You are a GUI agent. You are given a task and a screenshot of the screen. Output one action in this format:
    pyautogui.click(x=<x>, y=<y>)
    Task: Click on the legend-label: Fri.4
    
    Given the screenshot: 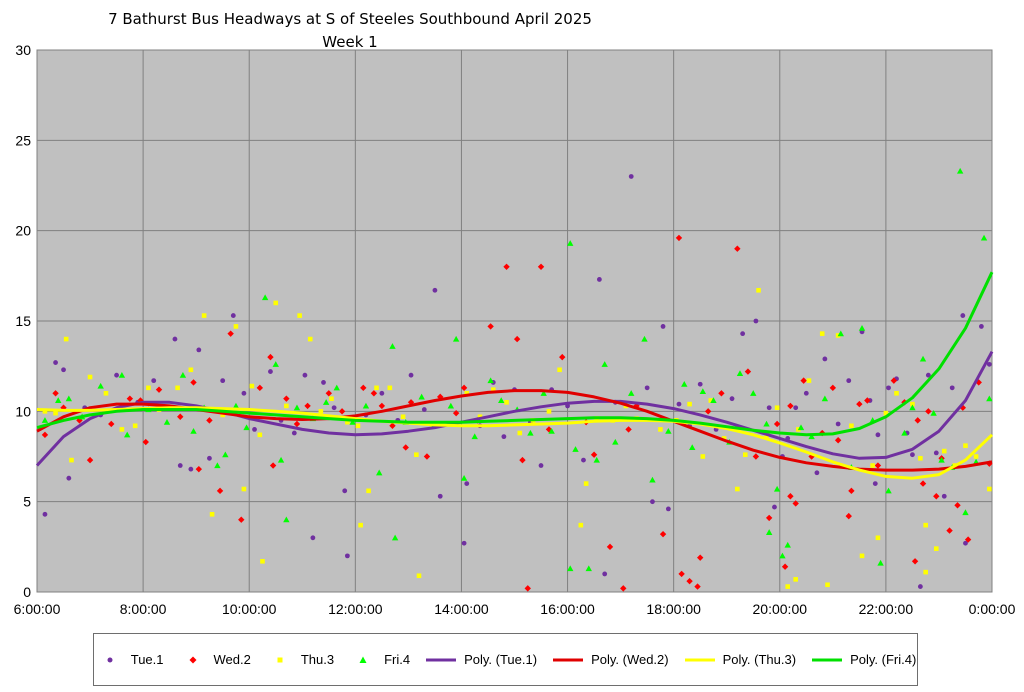 What is the action you would take?
    pyautogui.click(x=397, y=659)
    